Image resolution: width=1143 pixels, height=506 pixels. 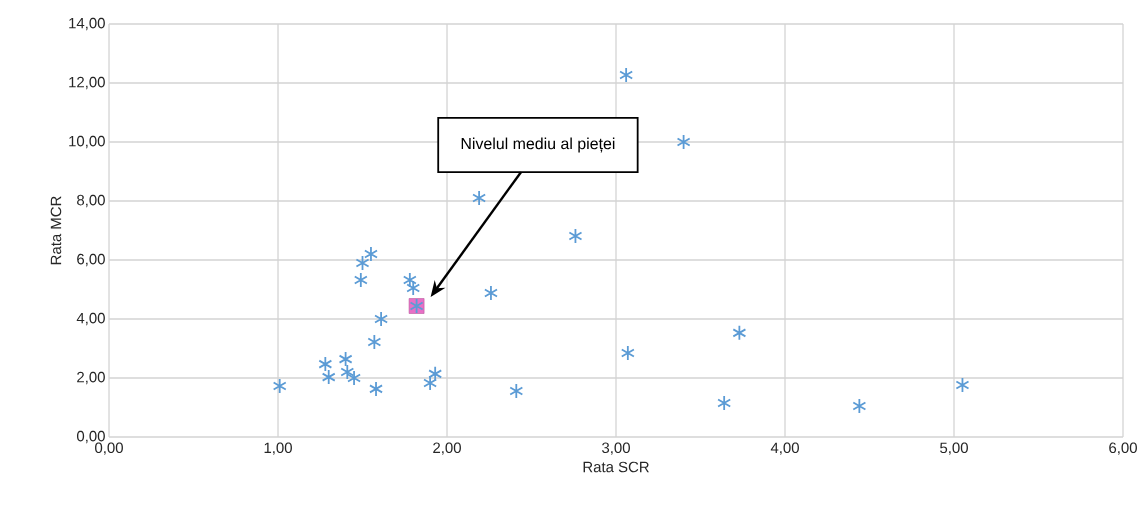 I want to click on x-axis-title: Rata SCR, so click(x=616, y=467).